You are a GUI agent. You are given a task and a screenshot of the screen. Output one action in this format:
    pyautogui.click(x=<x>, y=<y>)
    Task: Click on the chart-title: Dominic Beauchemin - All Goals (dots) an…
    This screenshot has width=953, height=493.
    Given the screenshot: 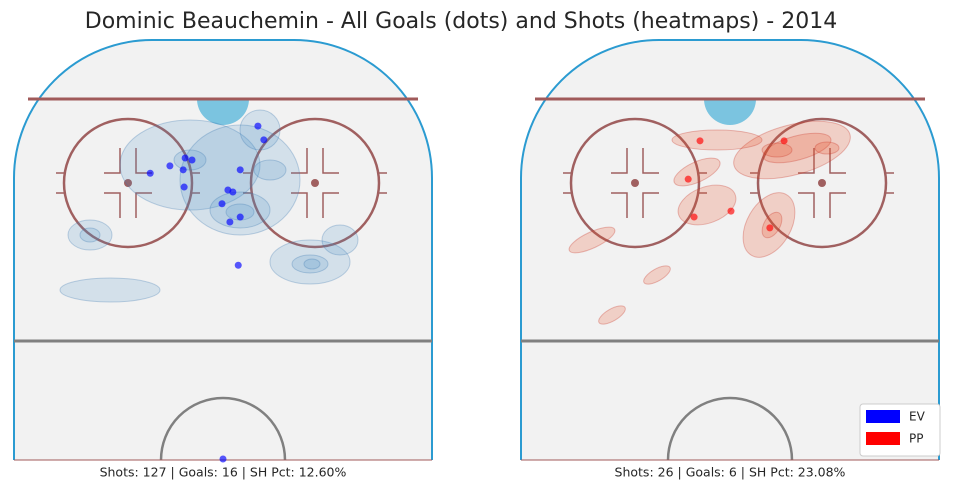 What is the action you would take?
    pyautogui.click(x=461, y=21)
    